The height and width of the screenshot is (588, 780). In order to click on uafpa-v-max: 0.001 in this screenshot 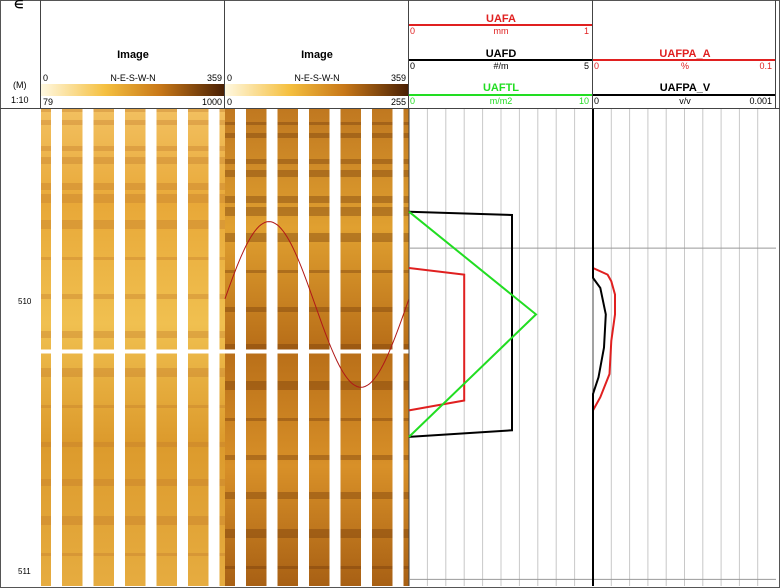, I will do `click(760, 101)`.